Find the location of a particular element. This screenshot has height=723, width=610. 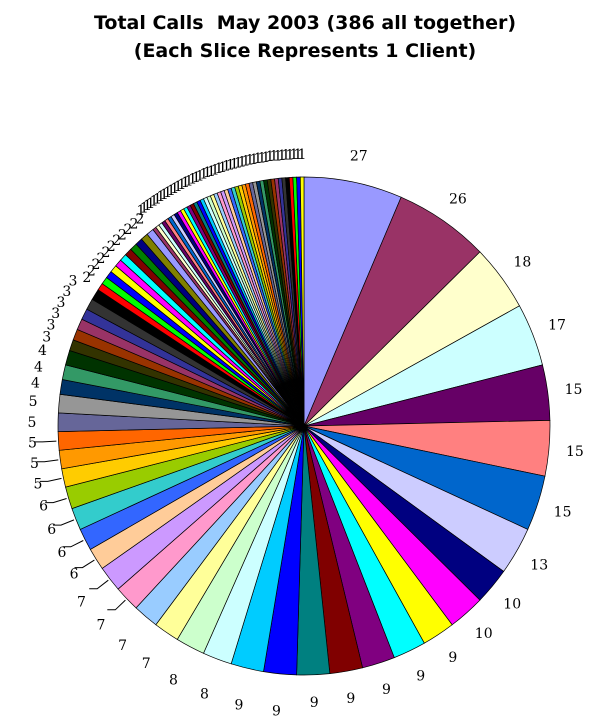

pie-slice is located at coordinates (302, 301).